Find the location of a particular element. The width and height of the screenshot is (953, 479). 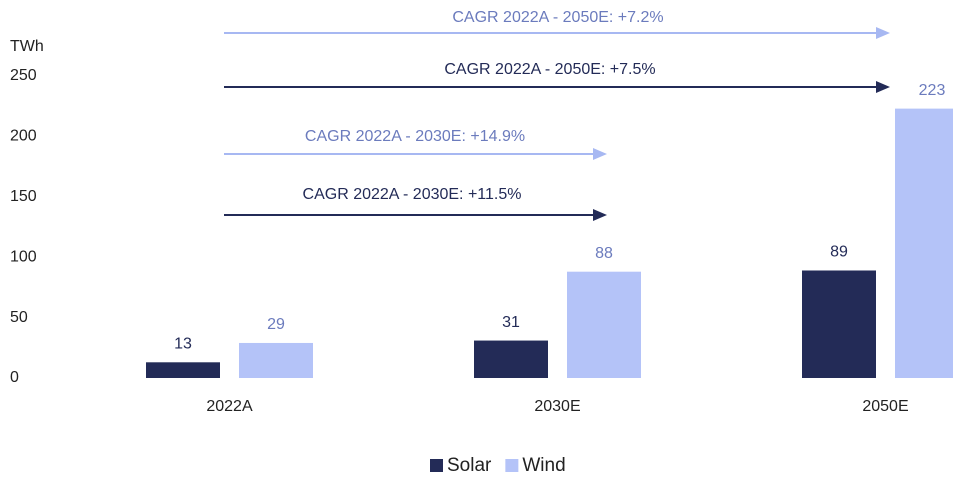

annotation-text: CAGR 2022A - 2030E: +14.9% is located at coordinates (415, 136).